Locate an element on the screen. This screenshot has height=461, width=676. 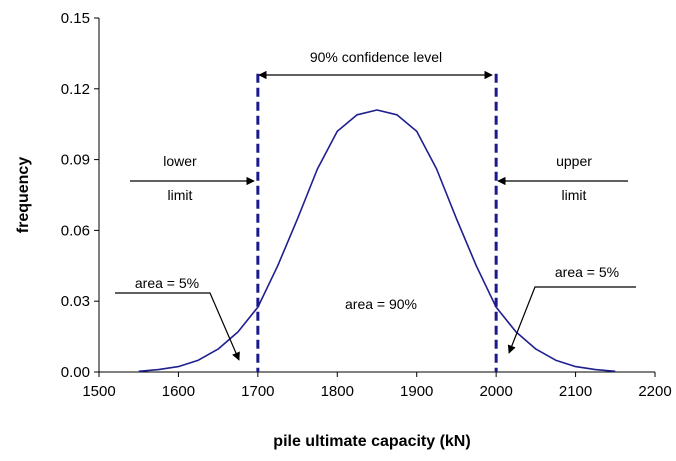
x-tick-label: 1900 is located at coordinates (416, 391).